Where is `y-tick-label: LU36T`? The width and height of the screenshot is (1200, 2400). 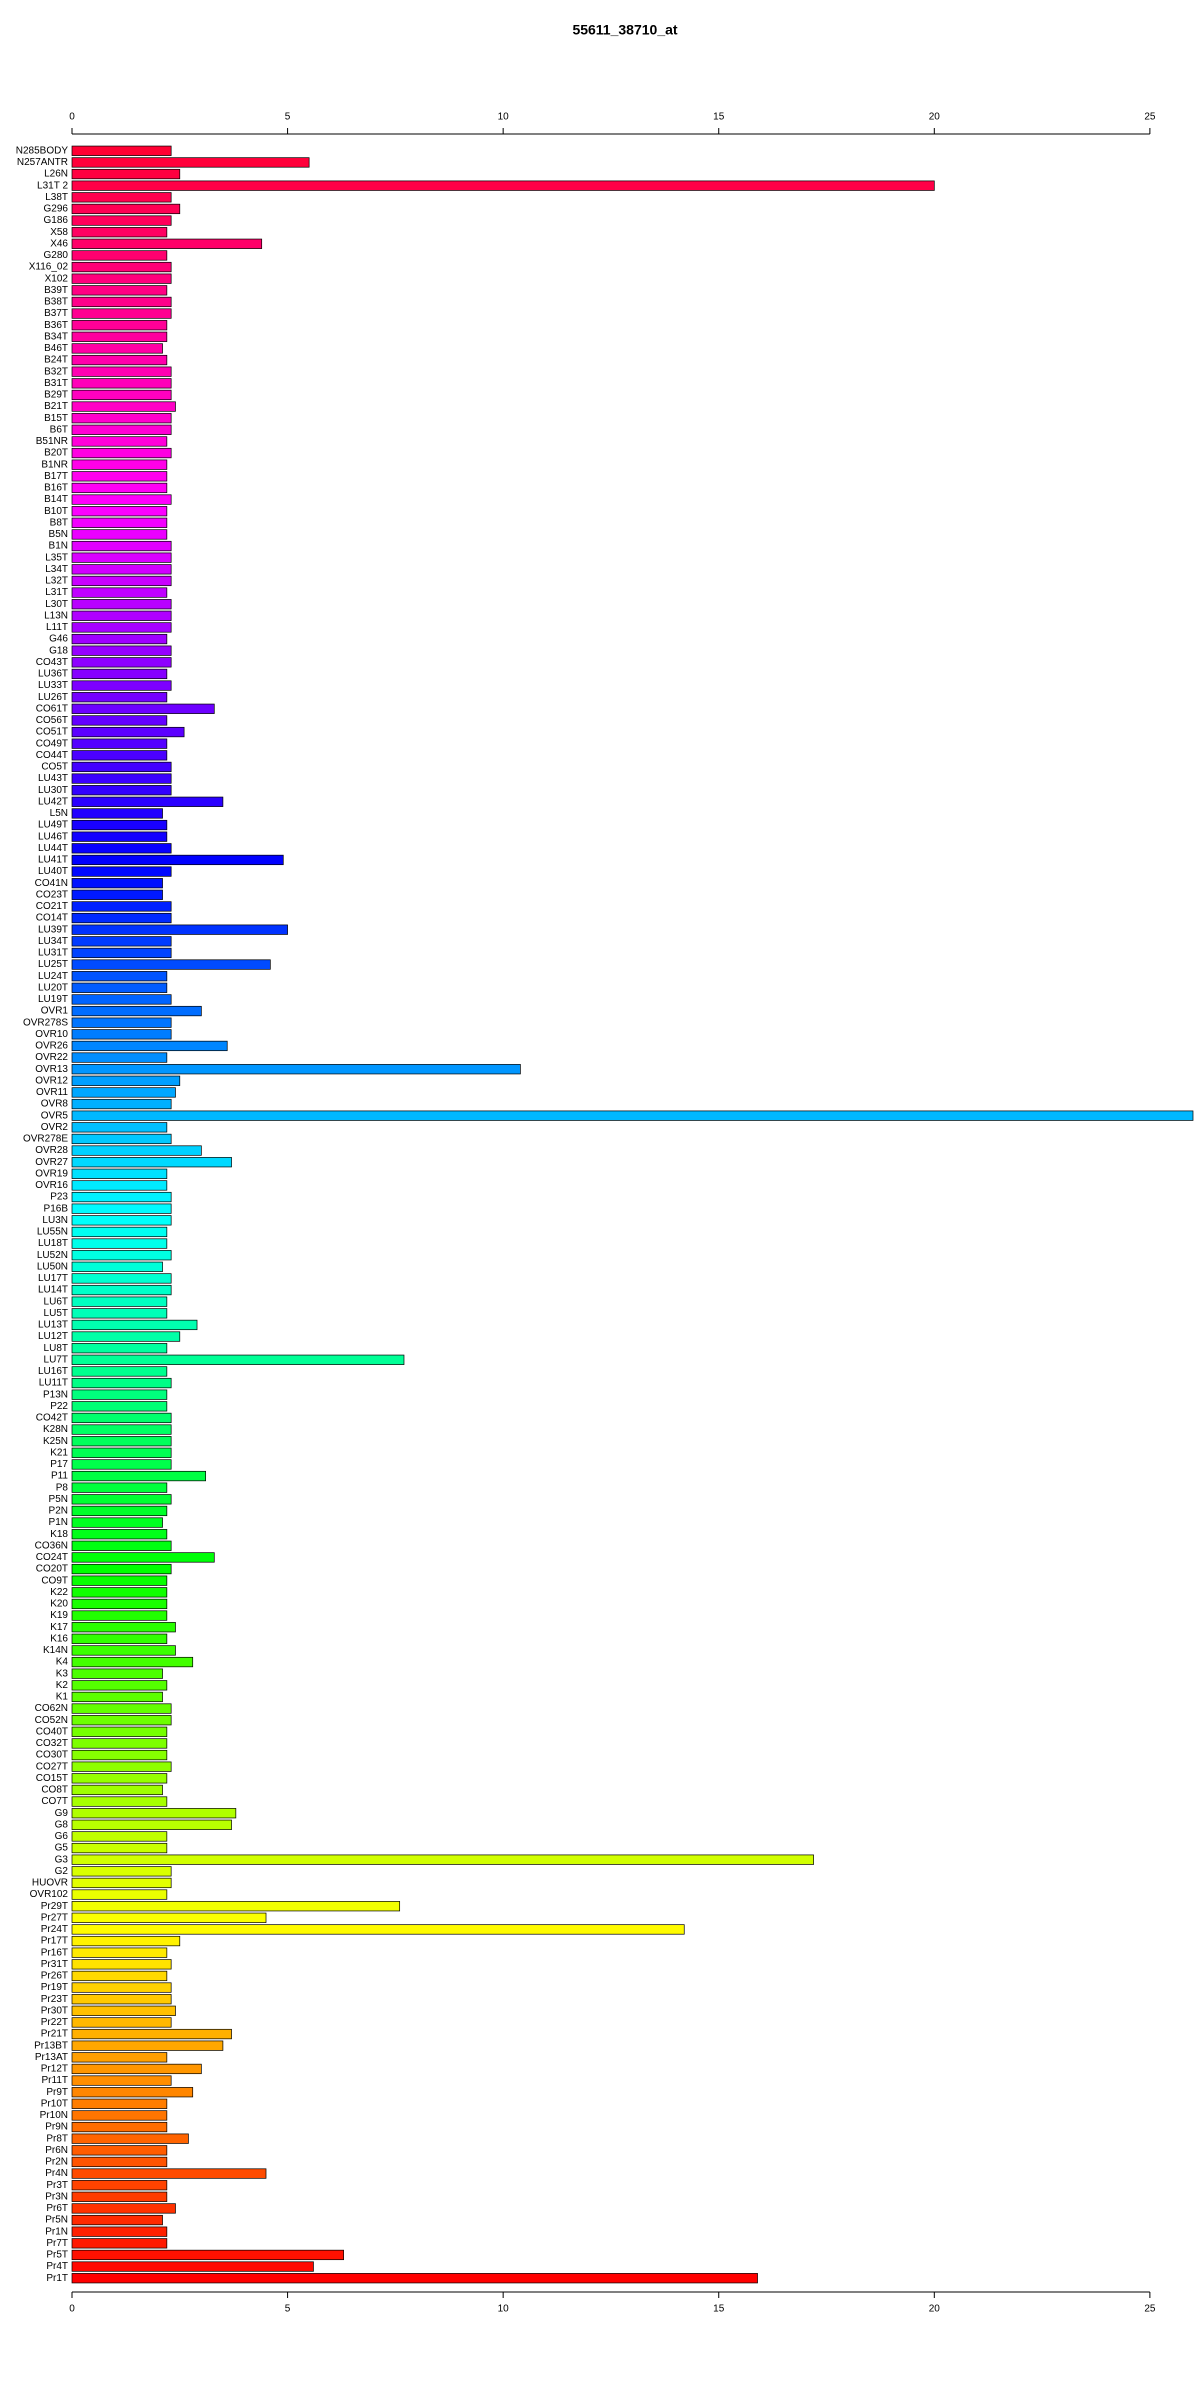 y-tick-label: LU36T is located at coordinates (53, 674).